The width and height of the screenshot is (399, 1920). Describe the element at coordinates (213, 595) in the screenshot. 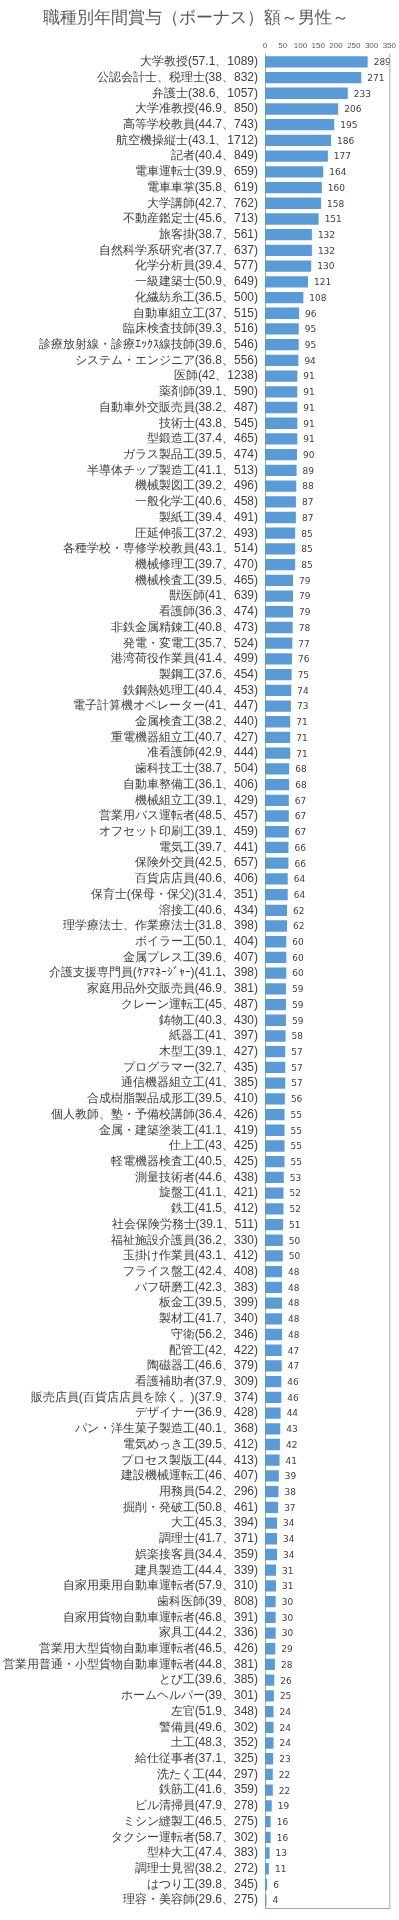

I see `y-tick-label: 獣医師(41、639)` at that location.